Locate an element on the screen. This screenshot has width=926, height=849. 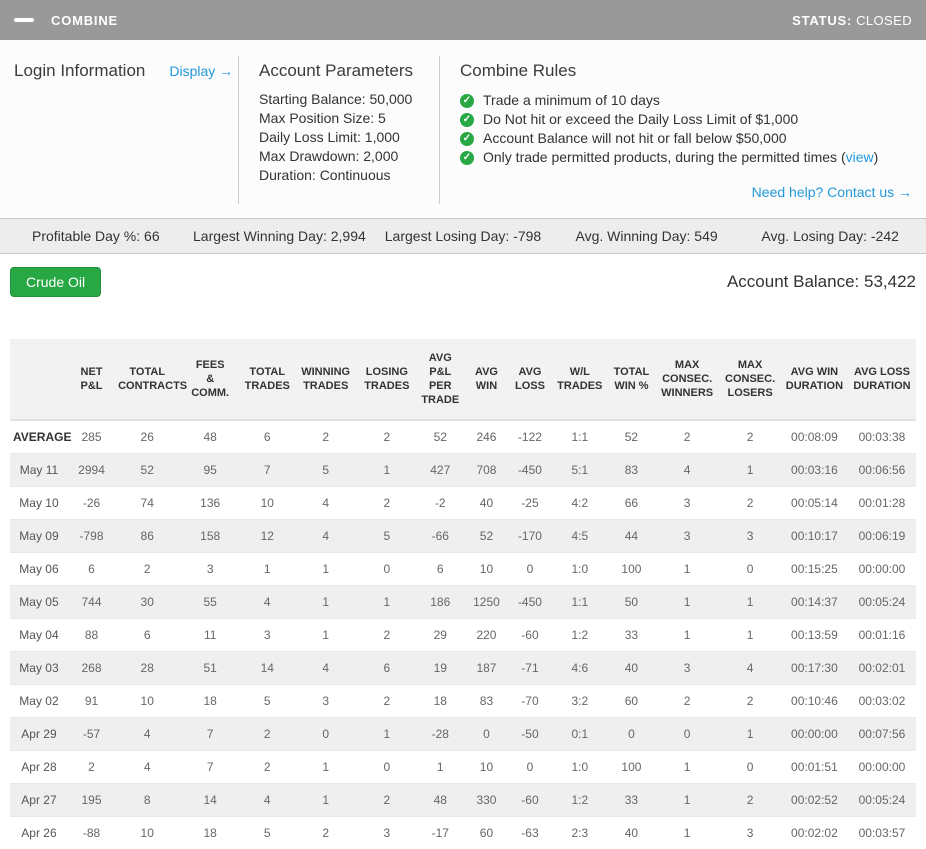
table-cell: 83 is located at coordinates (486, 701).